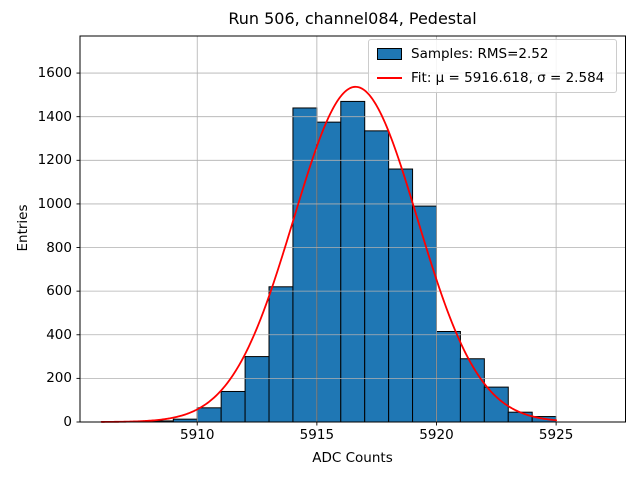  What do you see at coordinates (59, 247) in the screenshot?
I see `y-tick-label: 800` at bounding box center [59, 247].